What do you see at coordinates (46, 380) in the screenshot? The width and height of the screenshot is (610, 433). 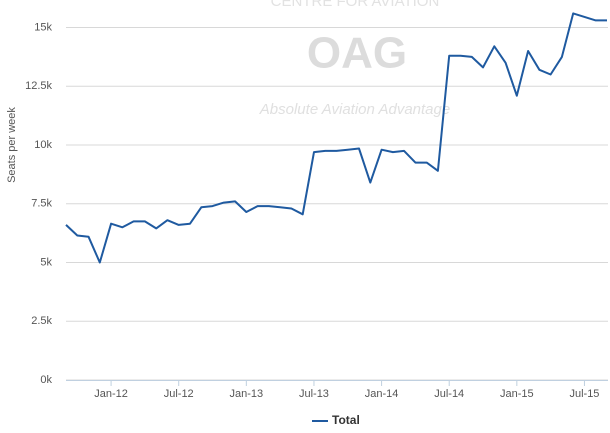 I see `y-tick-label: 0k` at bounding box center [46, 380].